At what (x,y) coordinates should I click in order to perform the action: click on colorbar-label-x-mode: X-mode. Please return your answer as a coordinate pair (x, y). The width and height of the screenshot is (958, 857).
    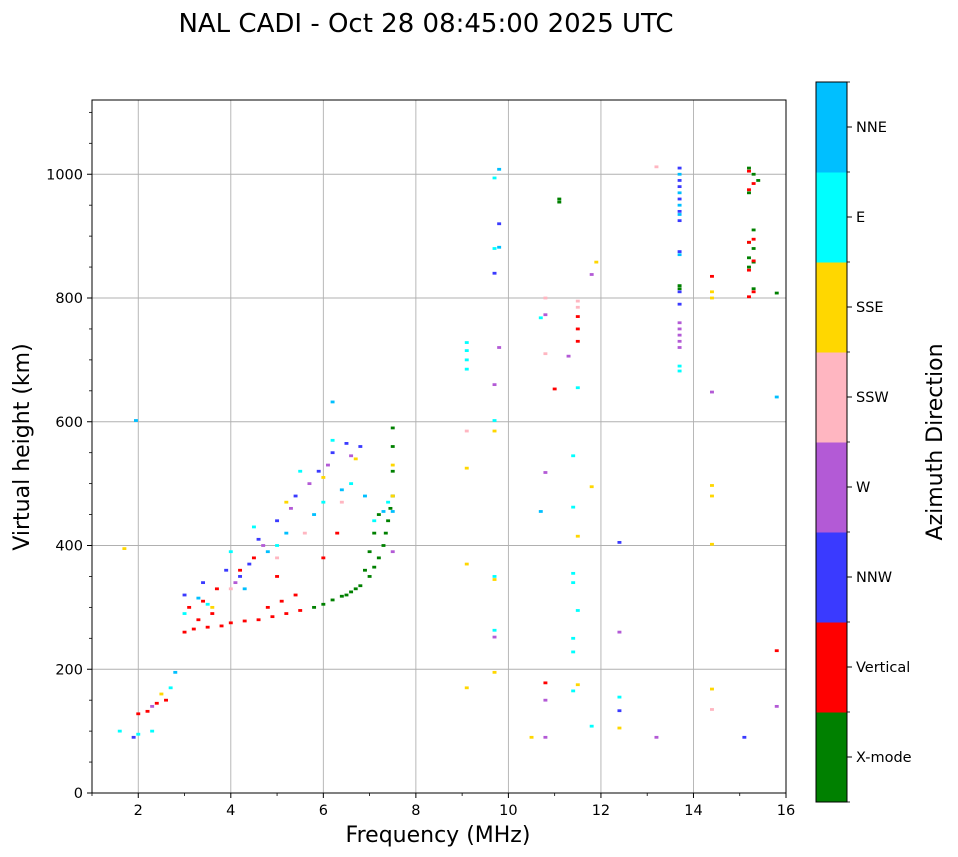
    Looking at the image, I should click on (884, 758).